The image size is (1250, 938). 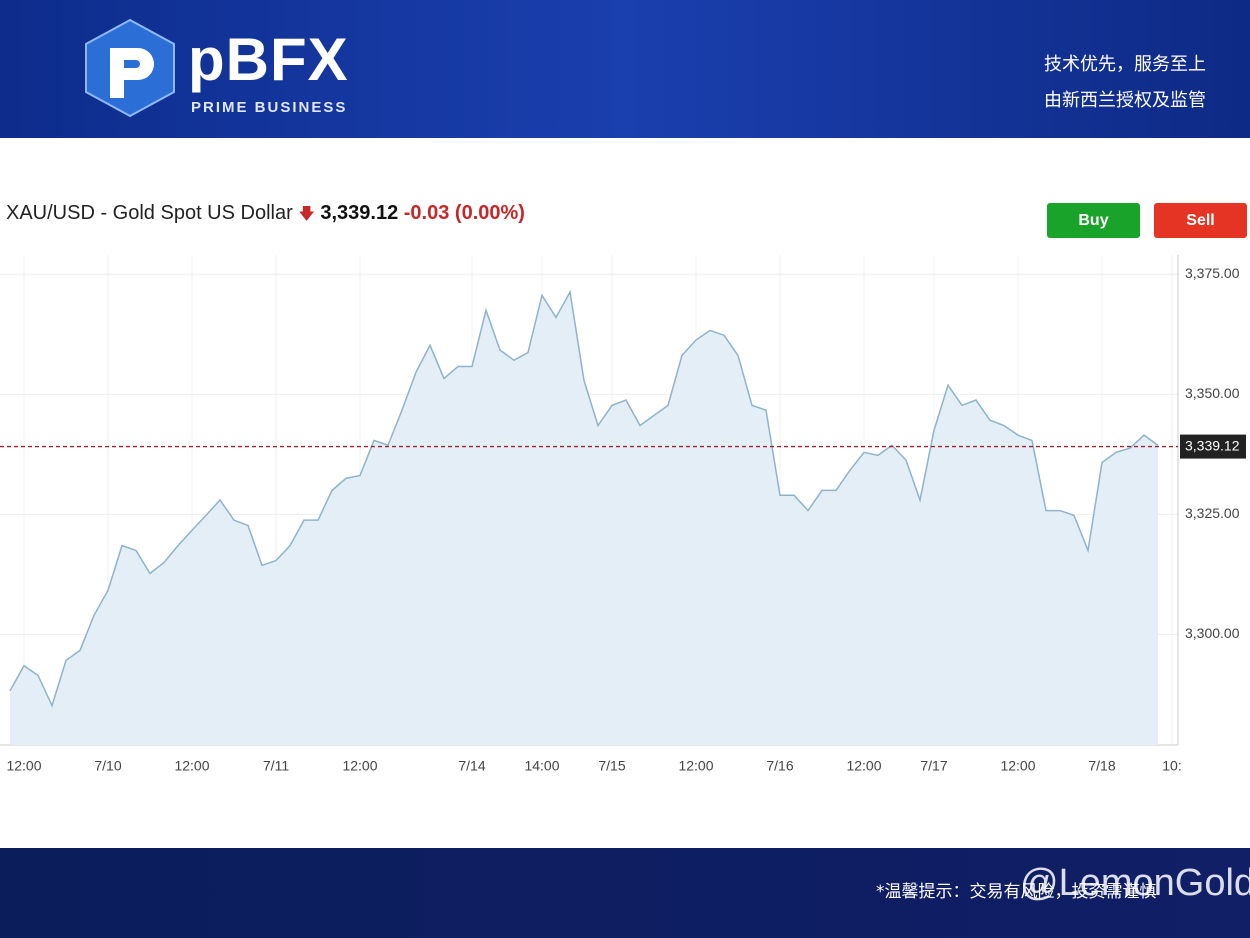 I want to click on x-tick-label: 10:, so click(x=1171, y=766).